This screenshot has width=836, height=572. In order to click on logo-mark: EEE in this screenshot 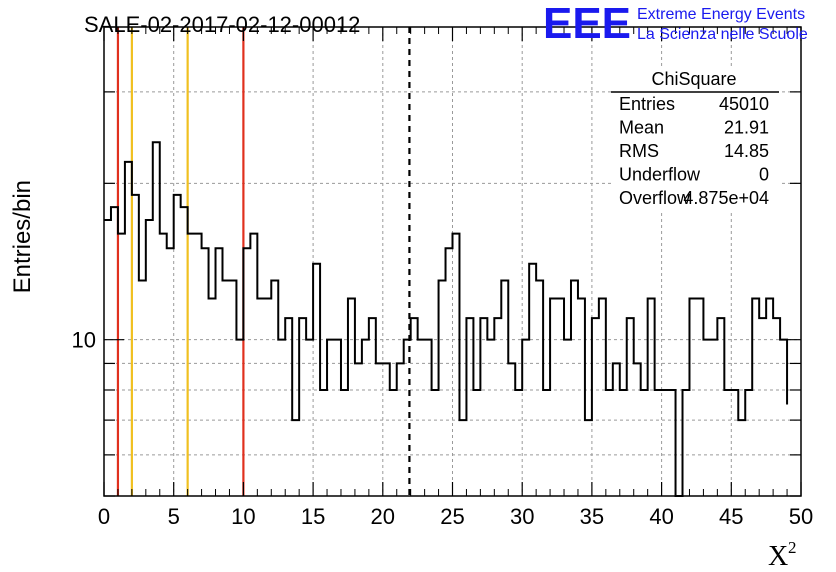, I will do `click(587, 24)`.